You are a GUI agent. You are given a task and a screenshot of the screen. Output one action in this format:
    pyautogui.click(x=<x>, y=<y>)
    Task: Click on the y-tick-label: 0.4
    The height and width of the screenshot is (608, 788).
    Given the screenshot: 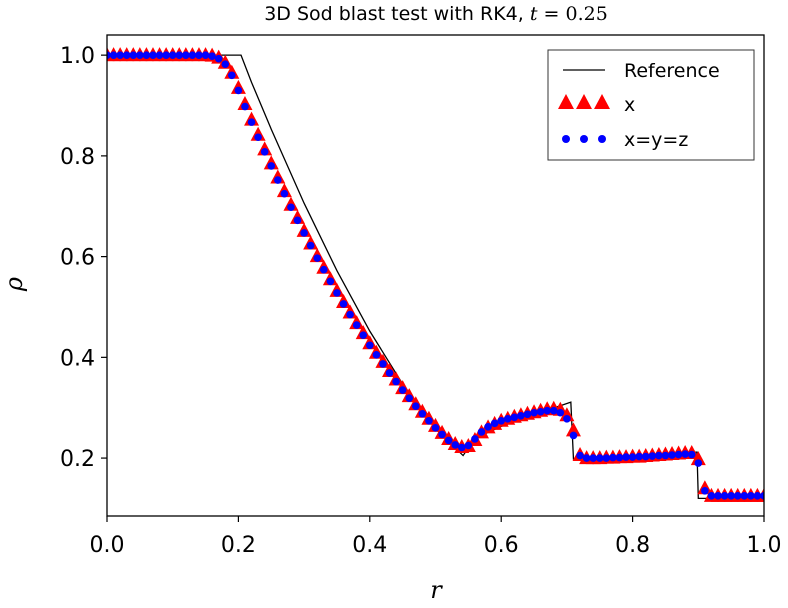 What is the action you would take?
    pyautogui.click(x=77, y=358)
    